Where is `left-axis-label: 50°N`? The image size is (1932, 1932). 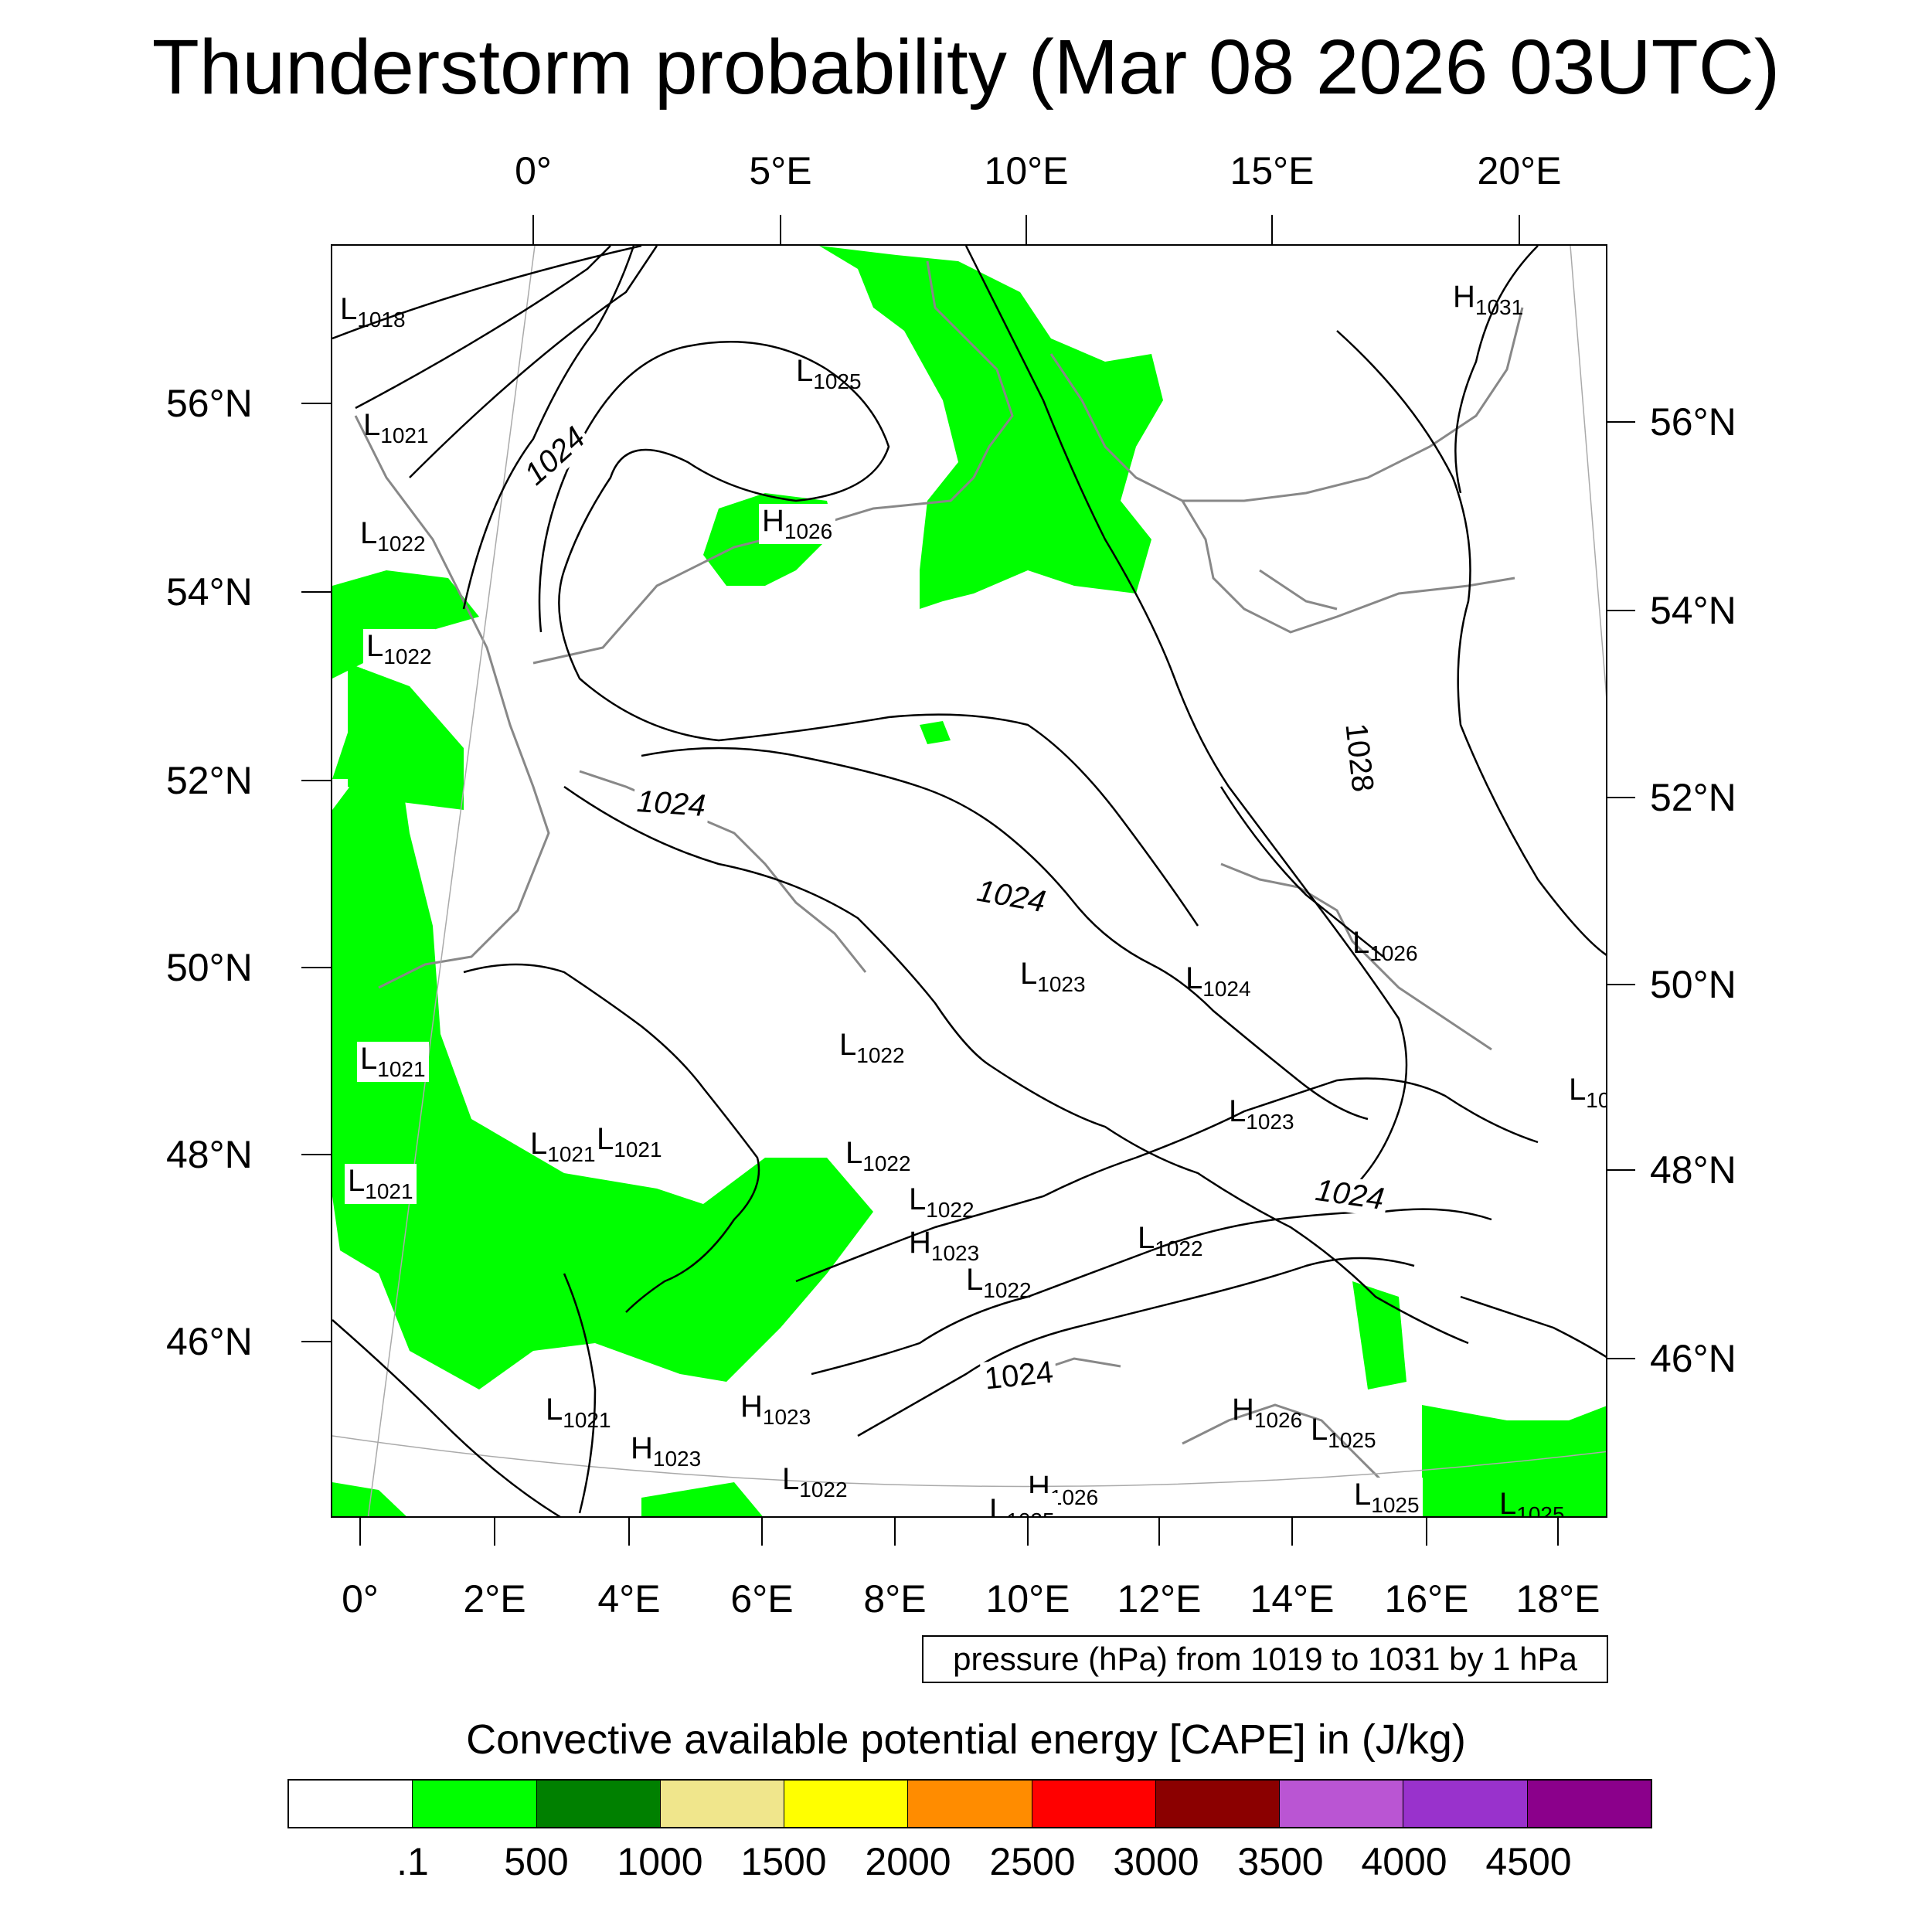
left-axis-label: 50°N is located at coordinates (209, 968).